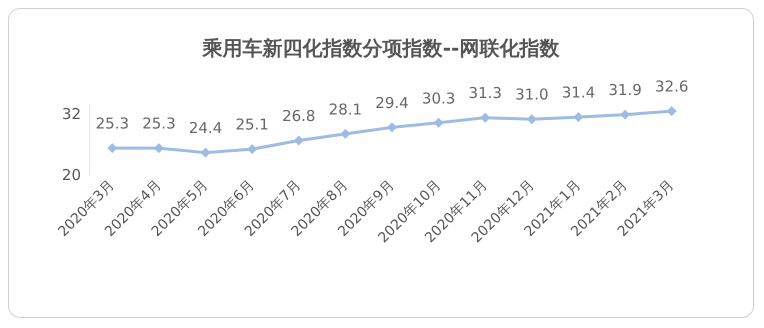 Image resolution: width=764 pixels, height=328 pixels. What do you see at coordinates (439, 98) in the screenshot?
I see `data-label: 30.3` at bounding box center [439, 98].